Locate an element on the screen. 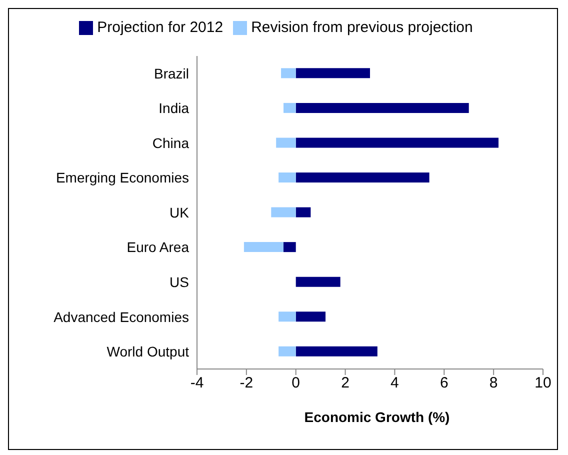 This screenshot has height=455, width=568. y-tick-label: Brazil is located at coordinates (171, 73).